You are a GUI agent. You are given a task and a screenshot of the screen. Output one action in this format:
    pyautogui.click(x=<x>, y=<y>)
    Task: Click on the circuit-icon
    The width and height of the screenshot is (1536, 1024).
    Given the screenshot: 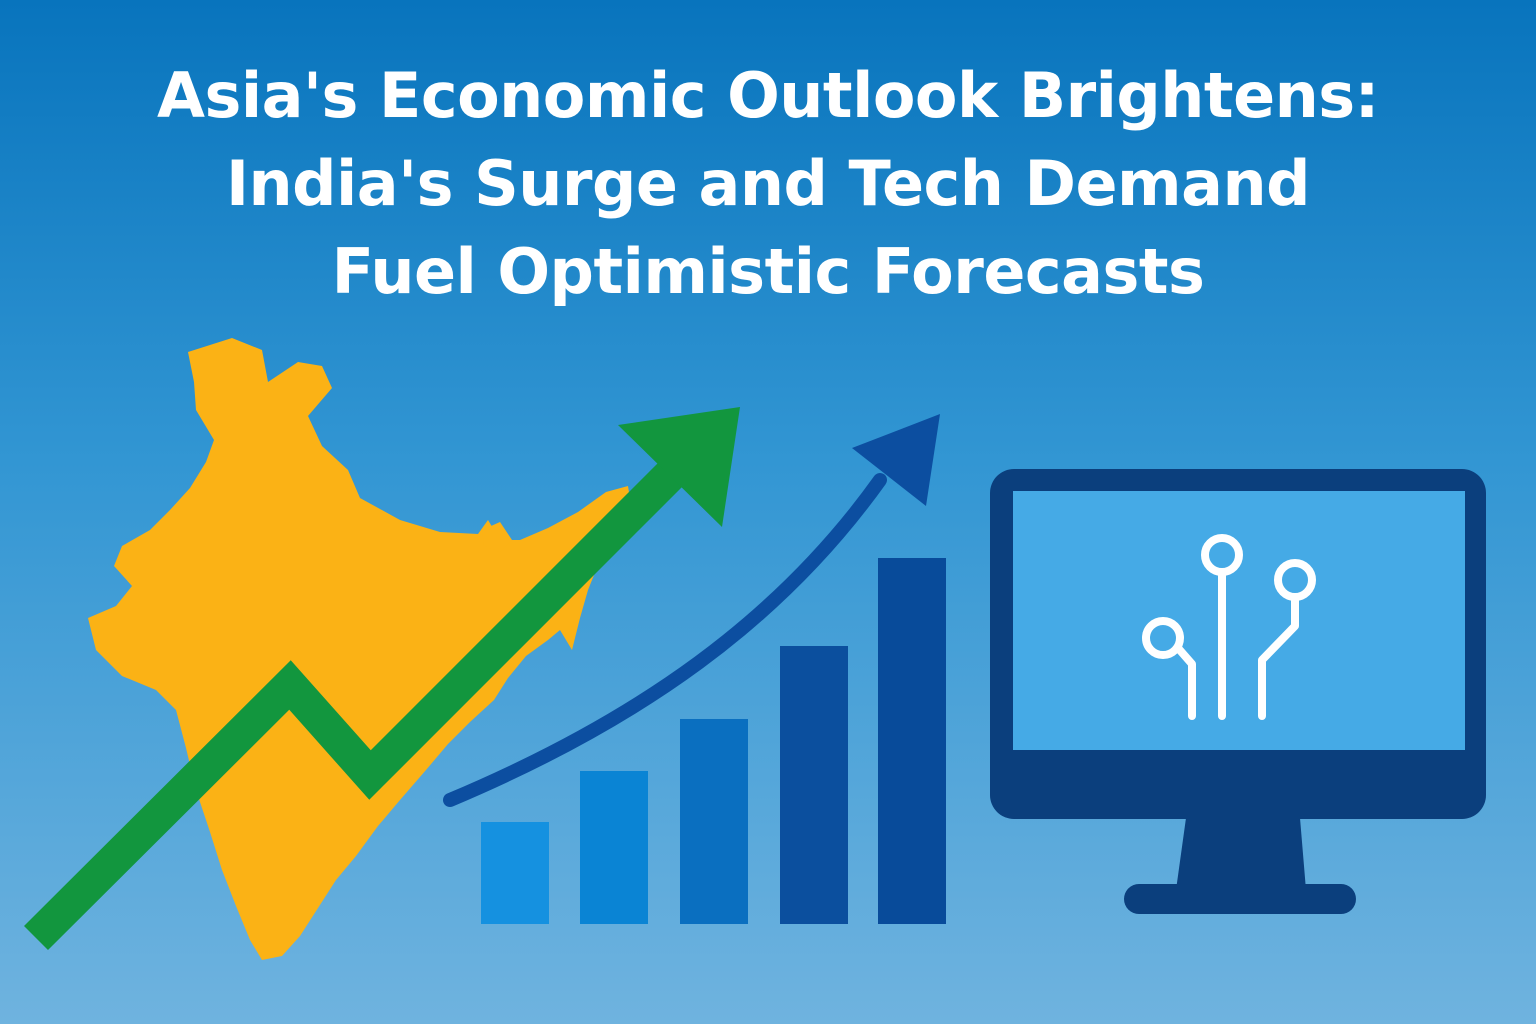 What is the action you would take?
    pyautogui.click(x=1229, y=627)
    